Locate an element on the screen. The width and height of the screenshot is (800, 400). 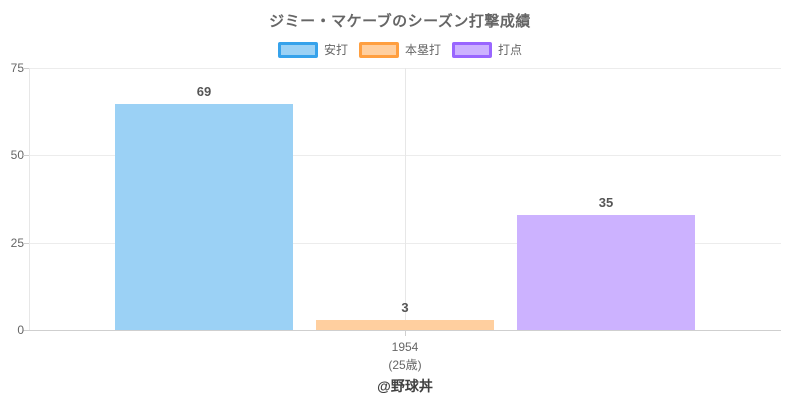
watermark-credit: @野球丼 is located at coordinates (405, 386).